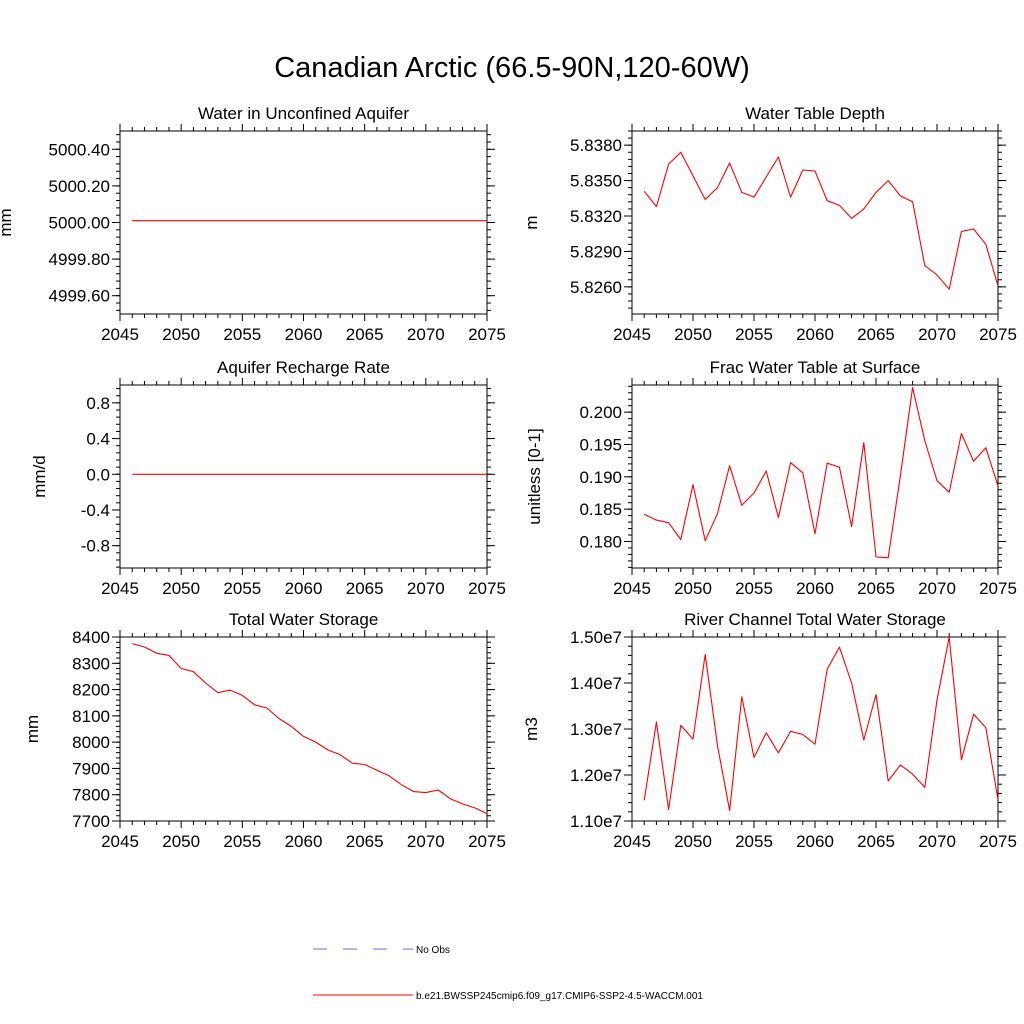 The image size is (1024, 1024). What do you see at coordinates (91, 663) in the screenshot?
I see `y-tick-label: 8300` at bounding box center [91, 663].